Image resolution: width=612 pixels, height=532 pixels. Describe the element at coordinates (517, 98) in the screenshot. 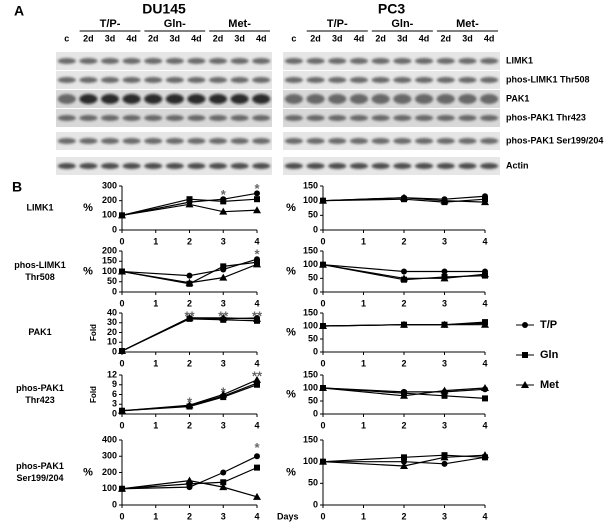

I see `protein-label: PAK1` at that location.